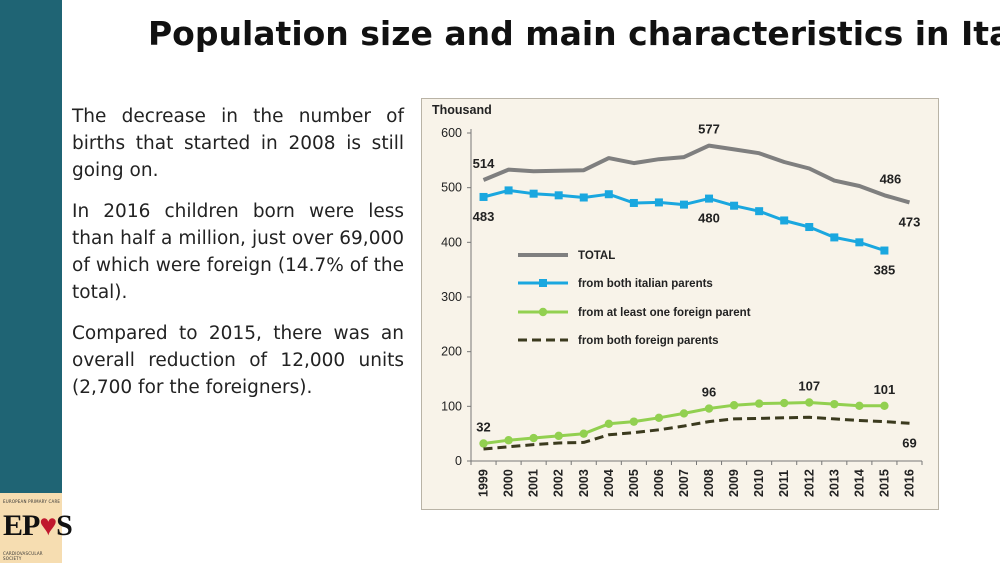 The width and height of the screenshot is (1000, 563). What do you see at coordinates (859, 483) in the screenshot?
I see `x-tick-label: 2014` at bounding box center [859, 483].